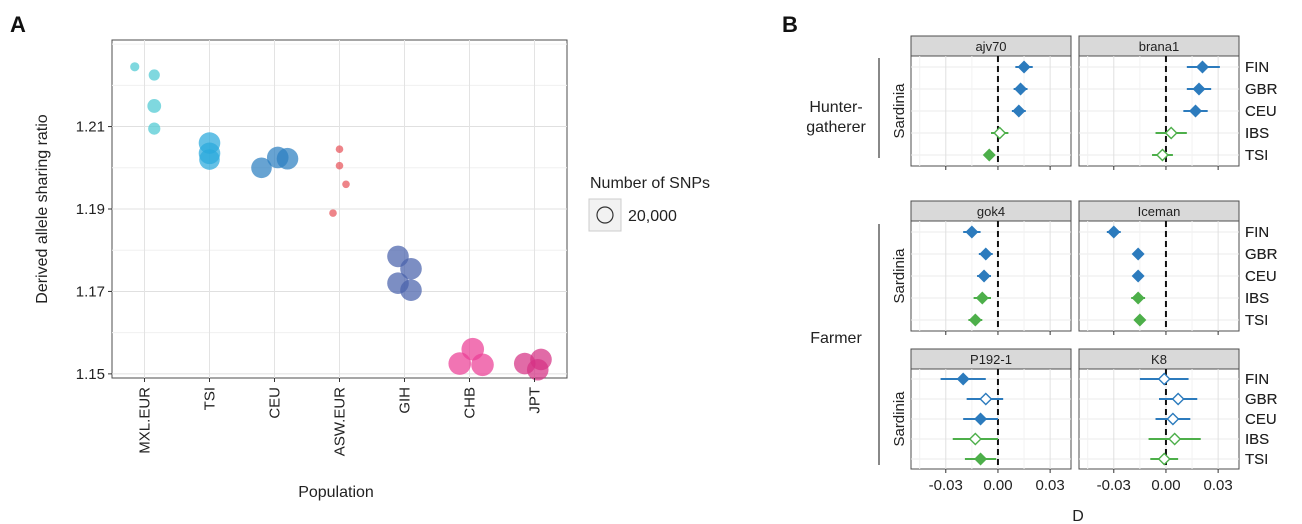 This screenshot has width=1302, height=524. What do you see at coordinates (899, 419) in the screenshot?
I see `subgroup-label: Sardinia` at bounding box center [899, 419].